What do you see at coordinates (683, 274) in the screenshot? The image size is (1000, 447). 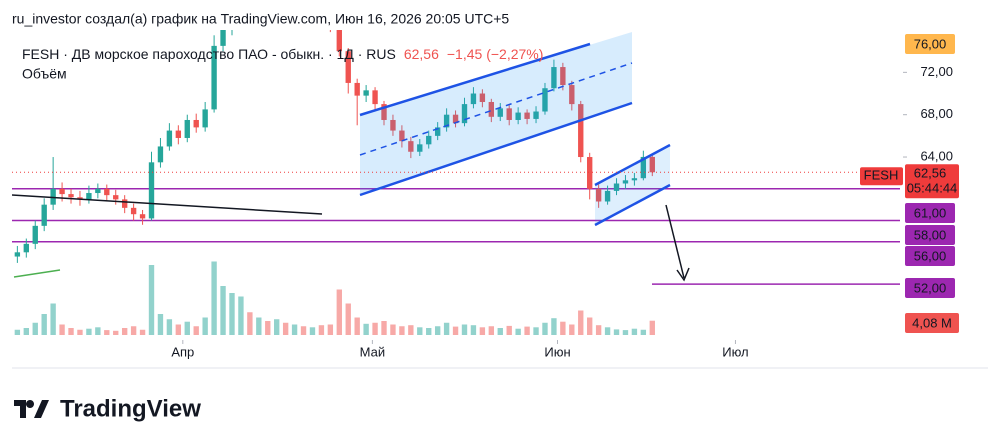 I see `arrow-head` at bounding box center [683, 274].